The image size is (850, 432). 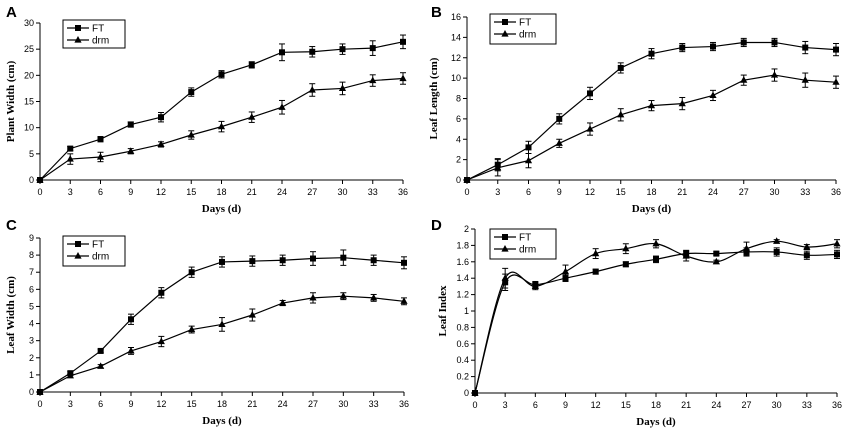 What do you see at coordinates (456, 17) in the screenshot?
I see `y-tick-label-b: 16` at bounding box center [456, 17].